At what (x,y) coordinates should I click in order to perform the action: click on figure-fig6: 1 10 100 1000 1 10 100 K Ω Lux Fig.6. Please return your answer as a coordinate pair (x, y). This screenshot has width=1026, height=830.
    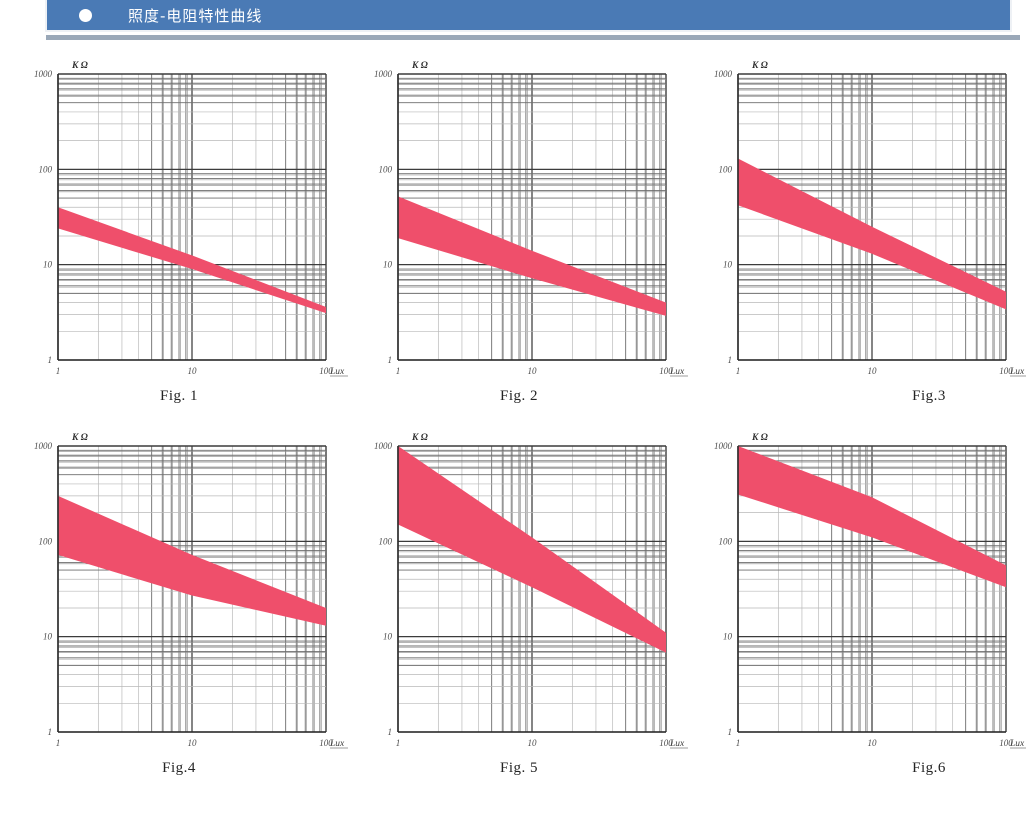
    Looking at the image, I should click on (857, 610).